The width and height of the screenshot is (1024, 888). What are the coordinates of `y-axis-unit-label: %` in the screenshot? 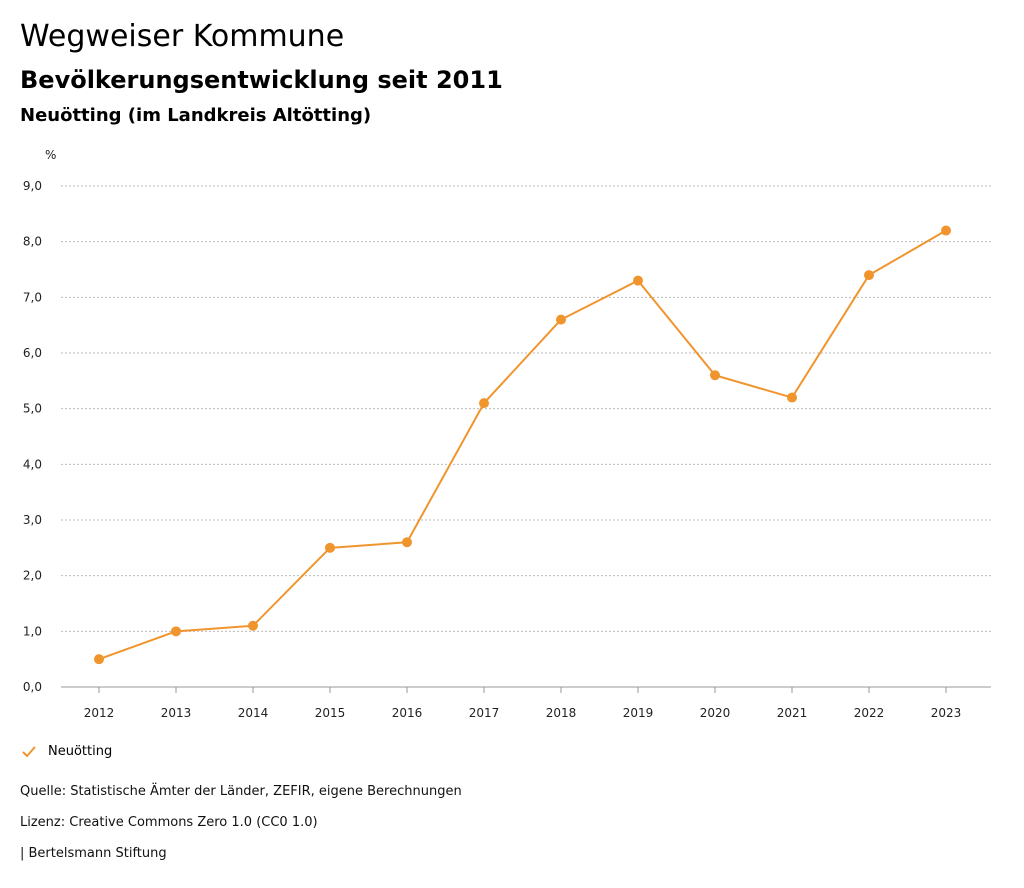 It's located at (50, 155).